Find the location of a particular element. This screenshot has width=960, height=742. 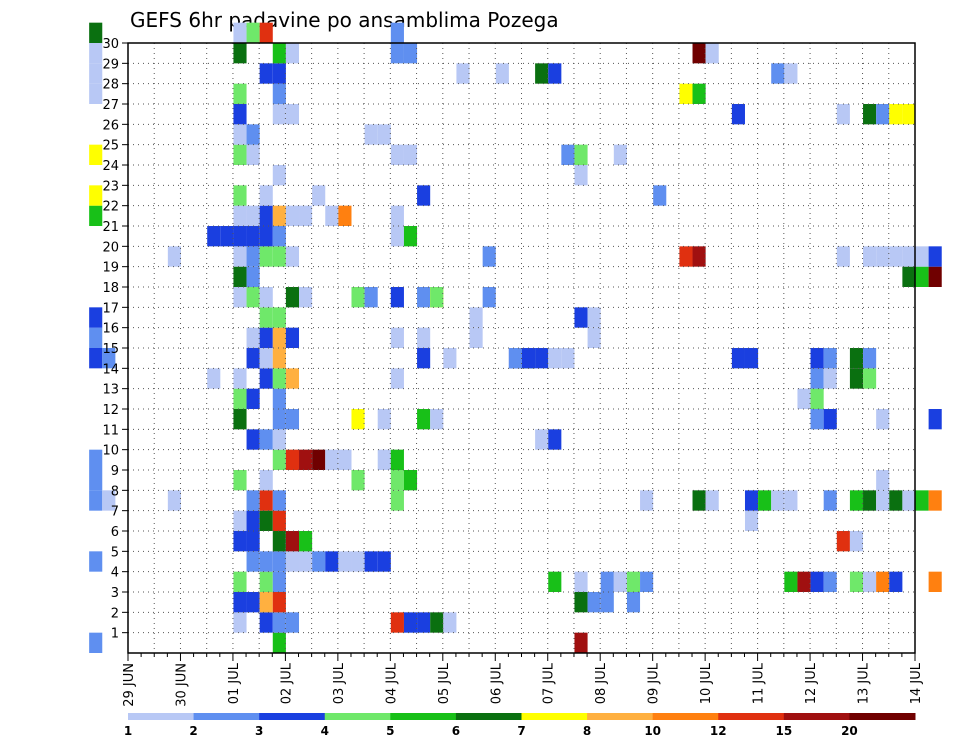

colorbar-swatch is located at coordinates (620, 716).